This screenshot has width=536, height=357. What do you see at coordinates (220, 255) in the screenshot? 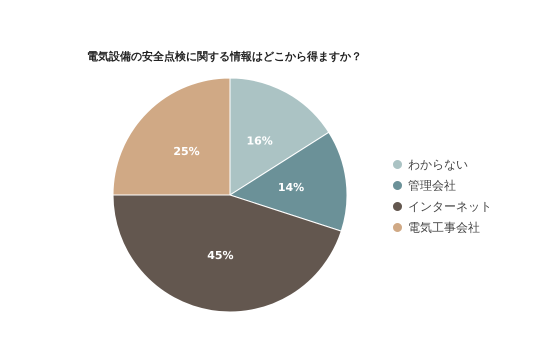
I see `data-label: 45%` at bounding box center [220, 255].